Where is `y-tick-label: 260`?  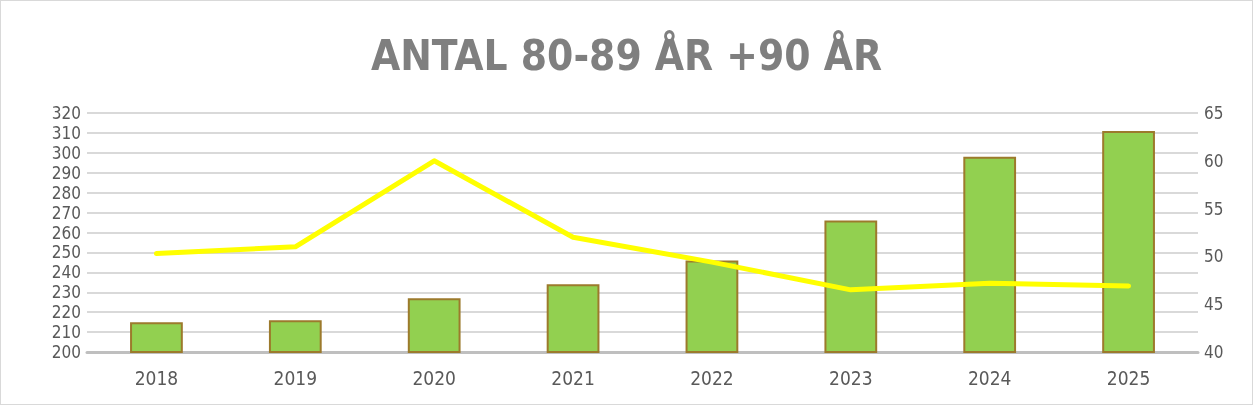
y-tick-label: 260 is located at coordinates (66, 232).